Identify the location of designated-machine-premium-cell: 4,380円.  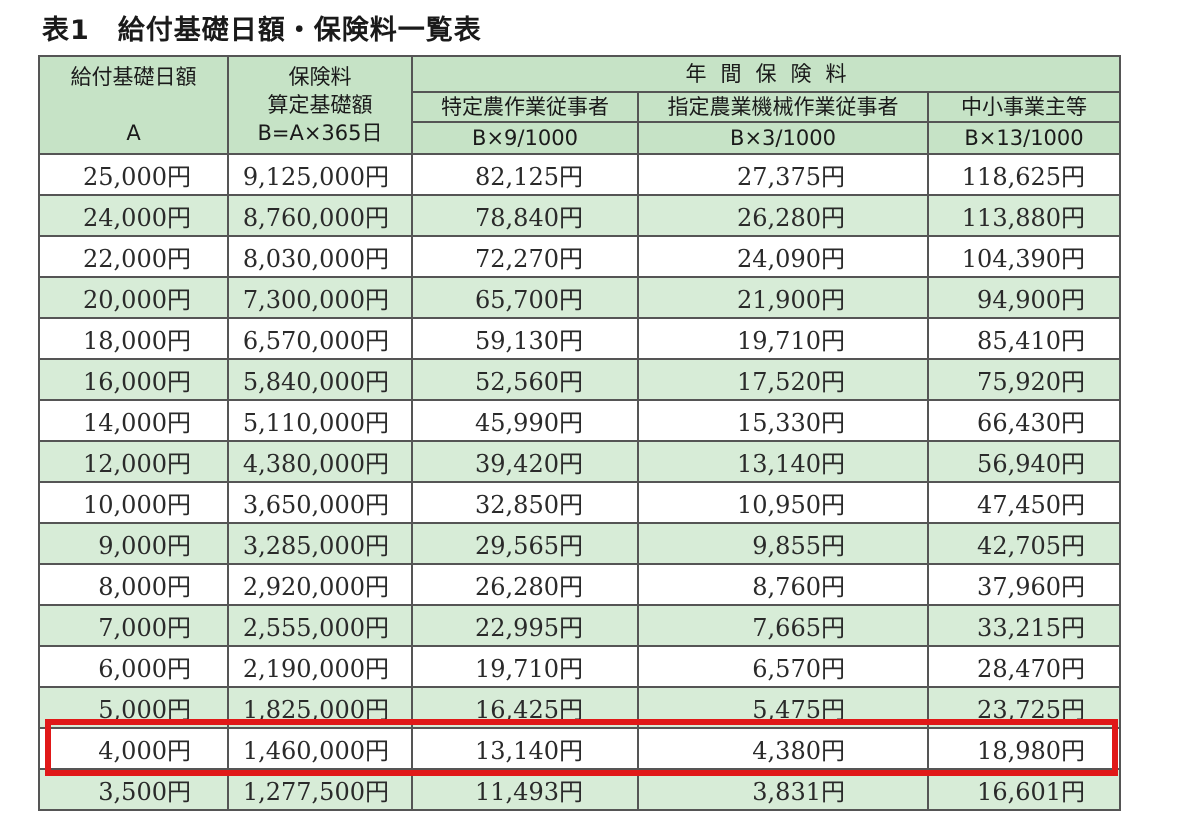
(783, 748).